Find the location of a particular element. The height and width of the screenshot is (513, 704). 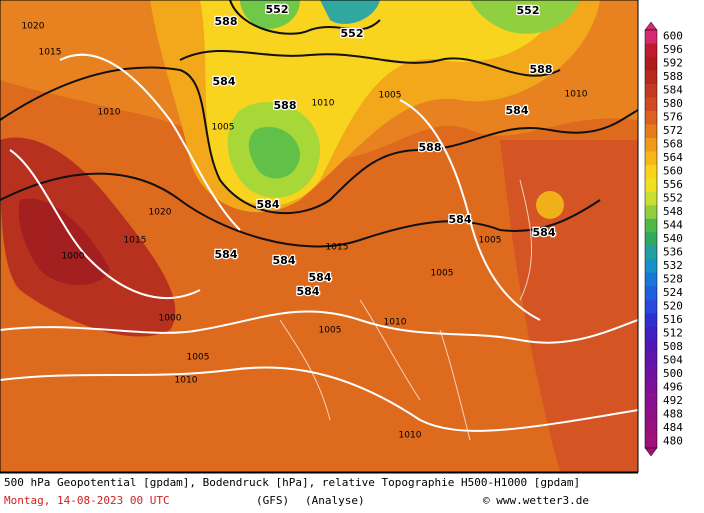

colorbar-label: 496 is located at coordinates (673, 386).